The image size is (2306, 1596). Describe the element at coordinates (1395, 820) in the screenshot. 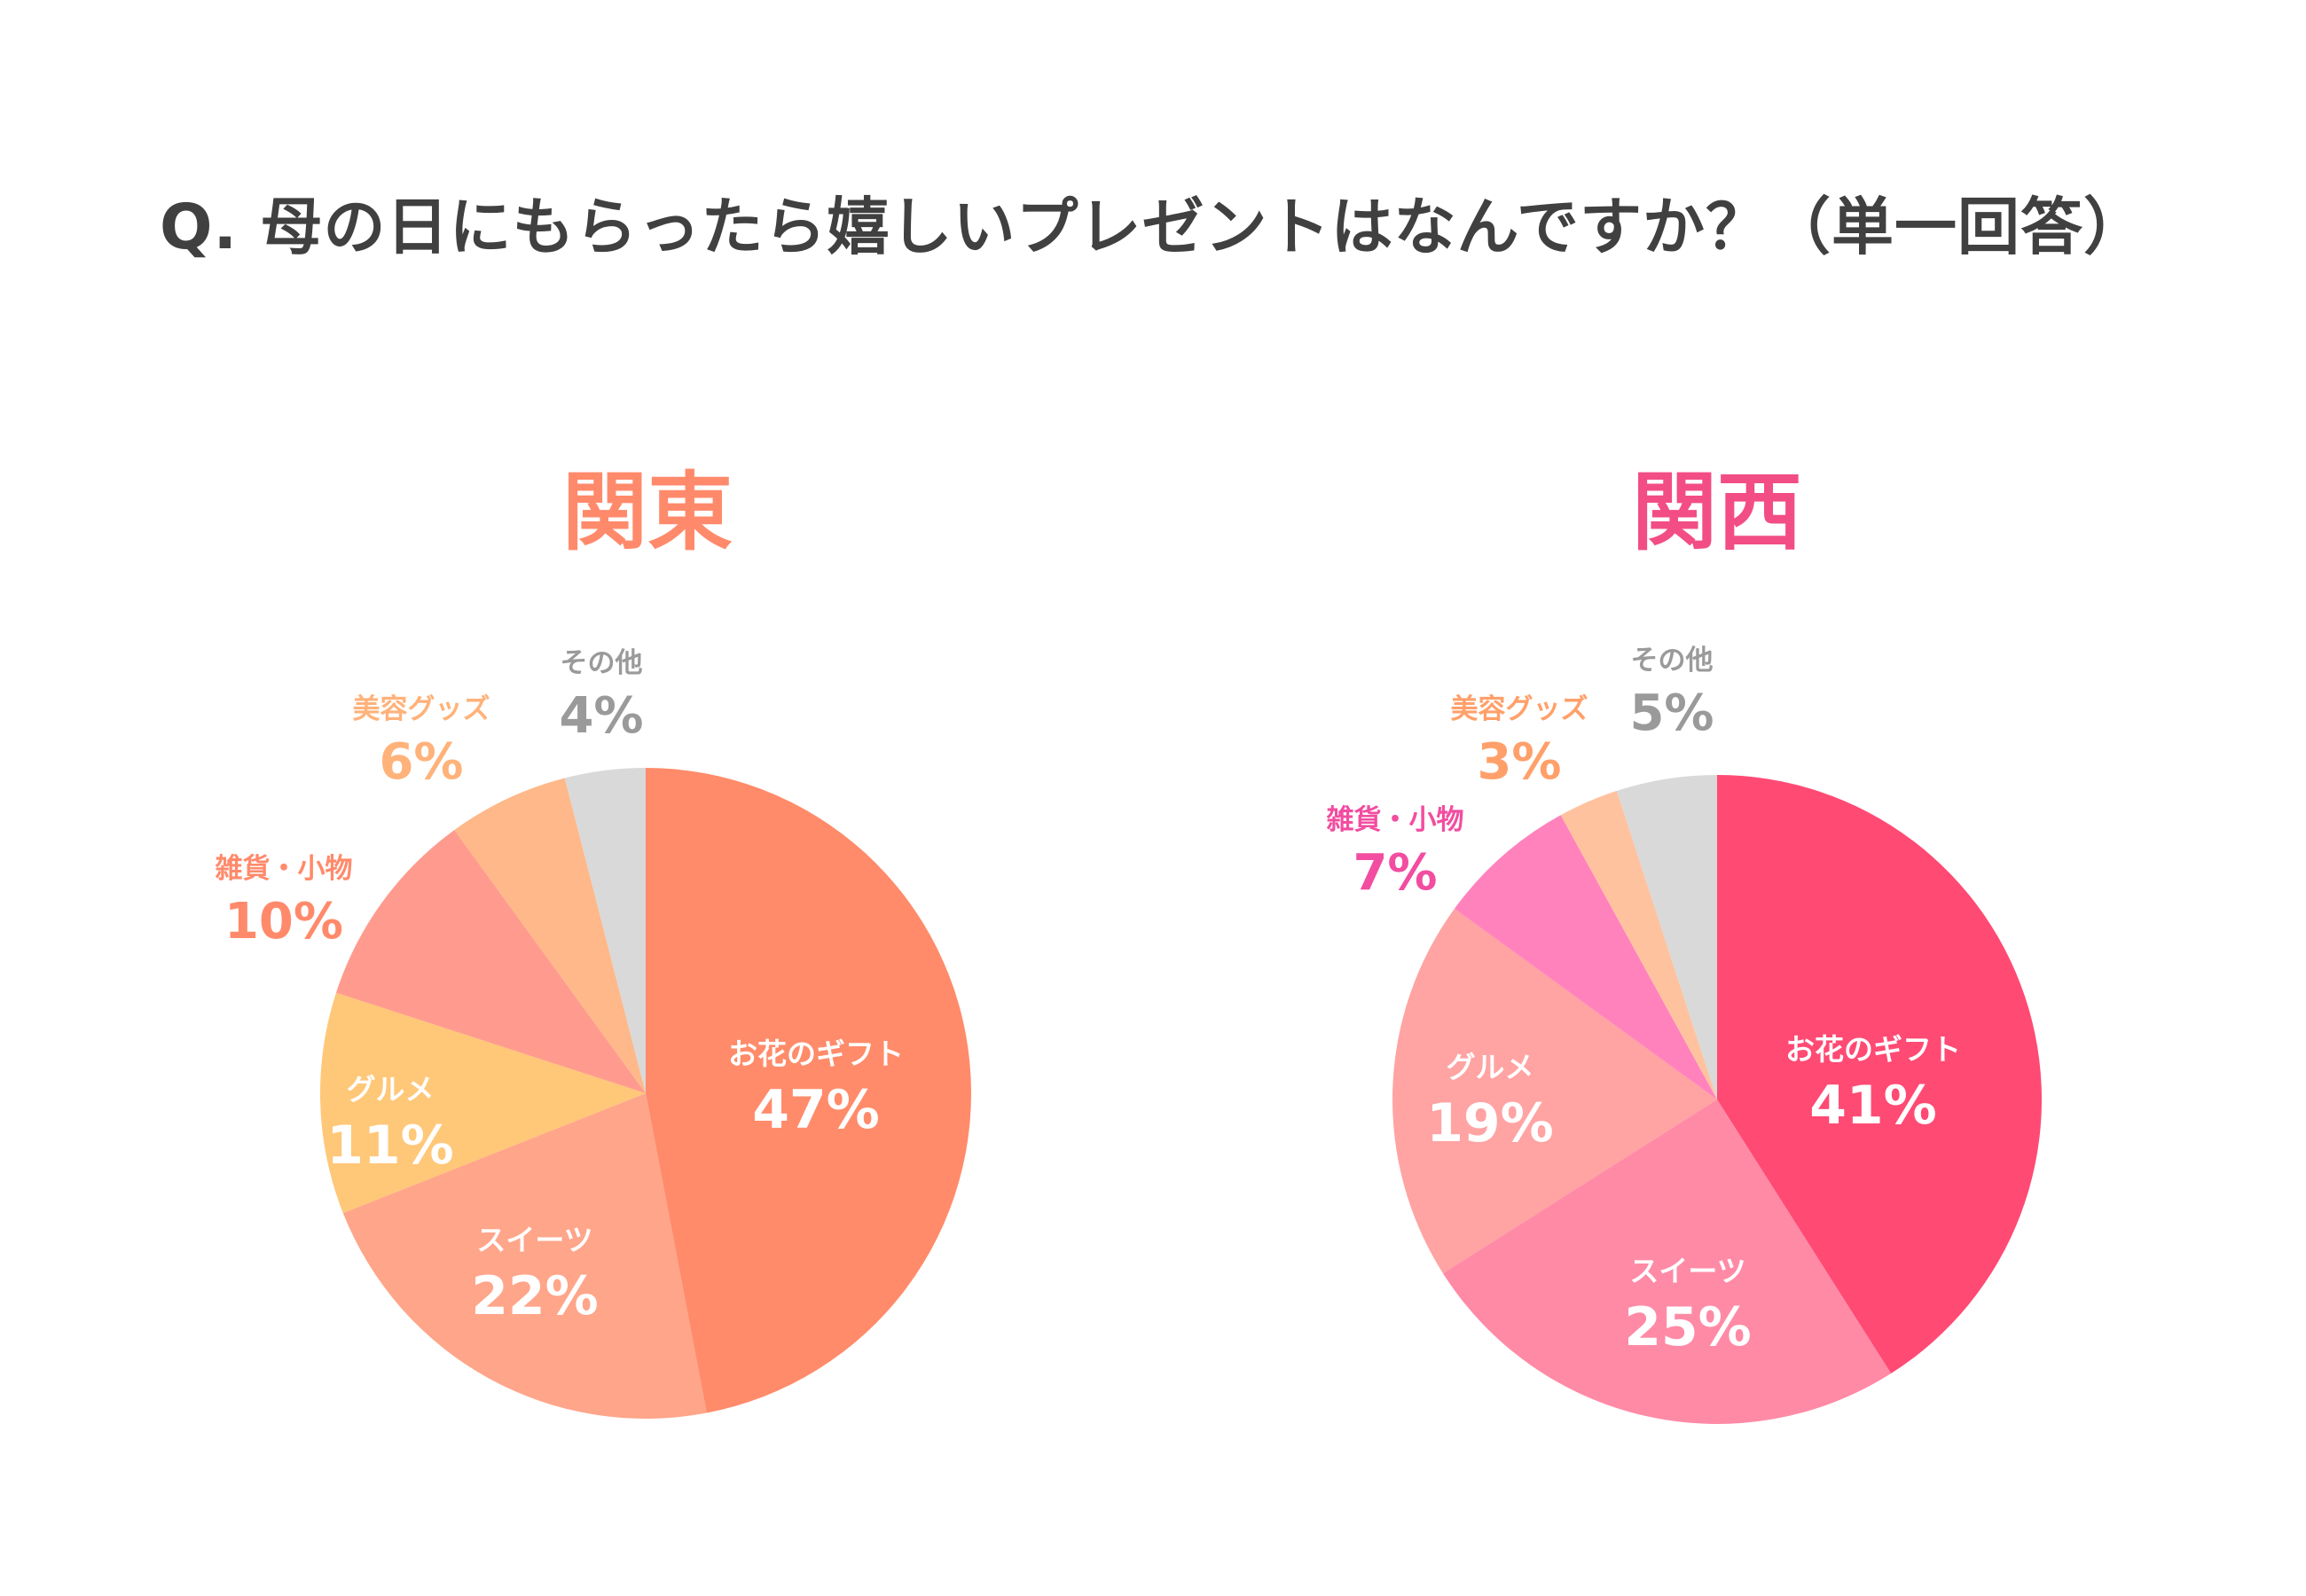

I see `slice-label-kansai-3: 雑貨・小物` at that location.